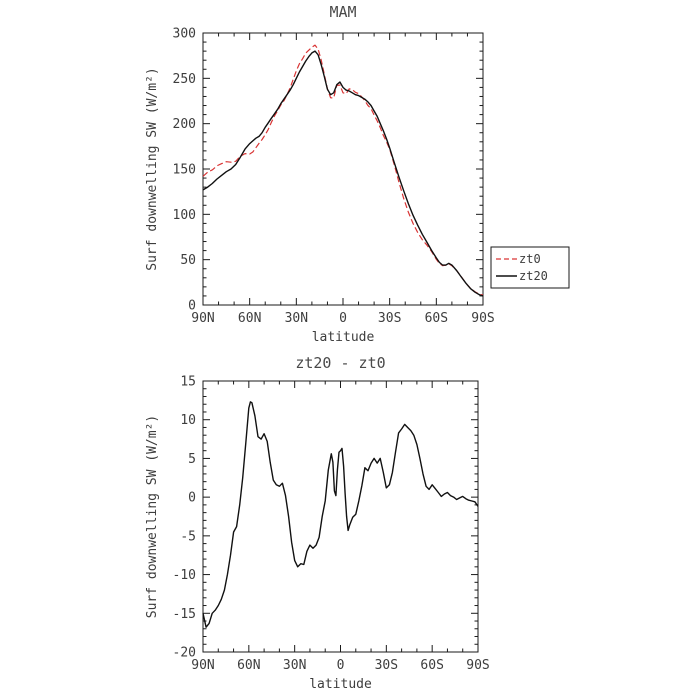  Describe the element at coordinates (188, 382) in the screenshot. I see `y-tick-label: 15` at that location.